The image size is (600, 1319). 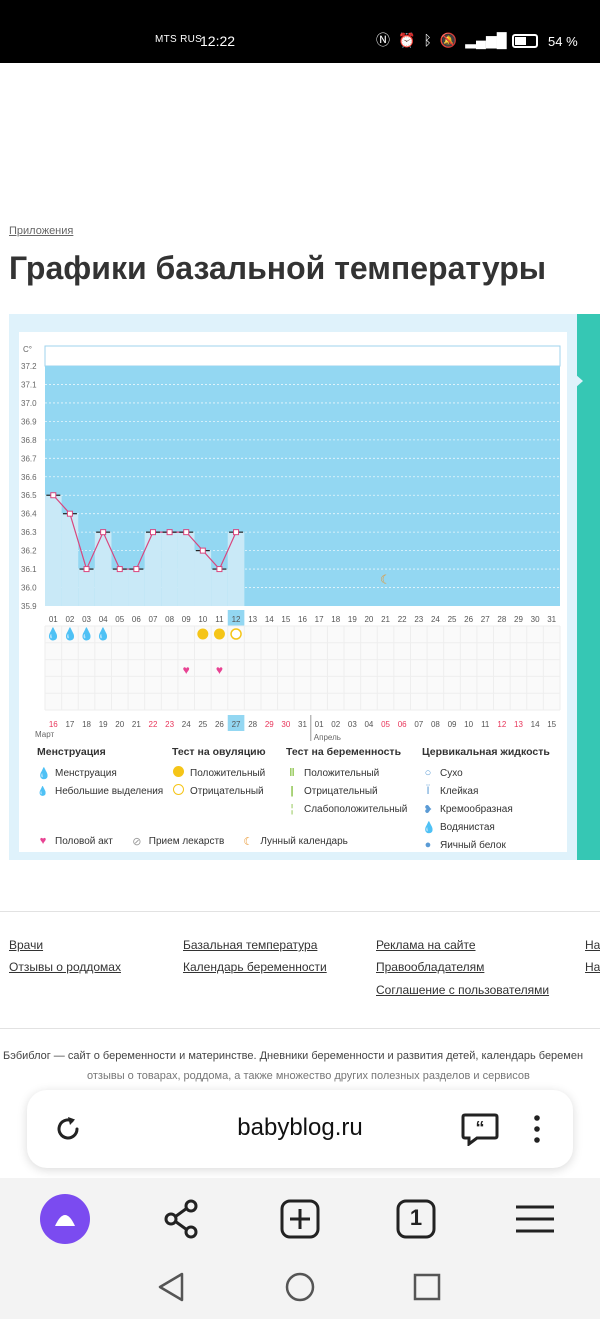 What do you see at coordinates (26, 945) in the screenshot?
I see `footer-link: Врачи` at bounding box center [26, 945].